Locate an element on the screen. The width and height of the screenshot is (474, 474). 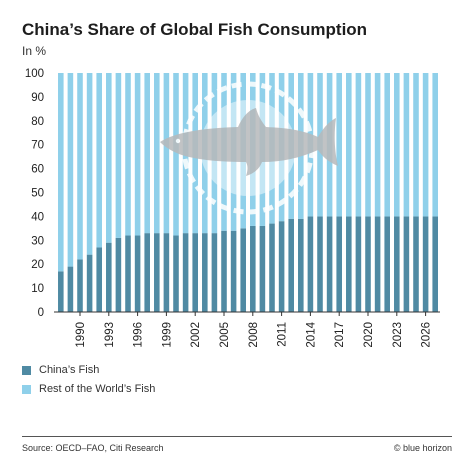
bar-china-2021 is located at coordinates (377, 264).